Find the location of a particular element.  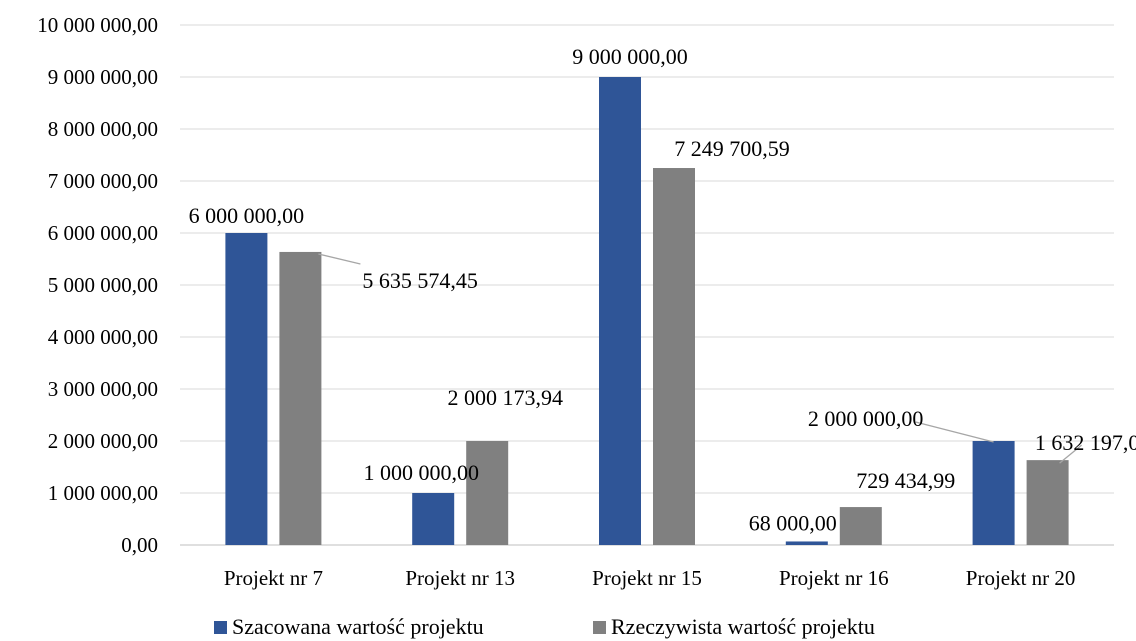

y-tick-label: 4 000 000,00 is located at coordinates (103, 337).